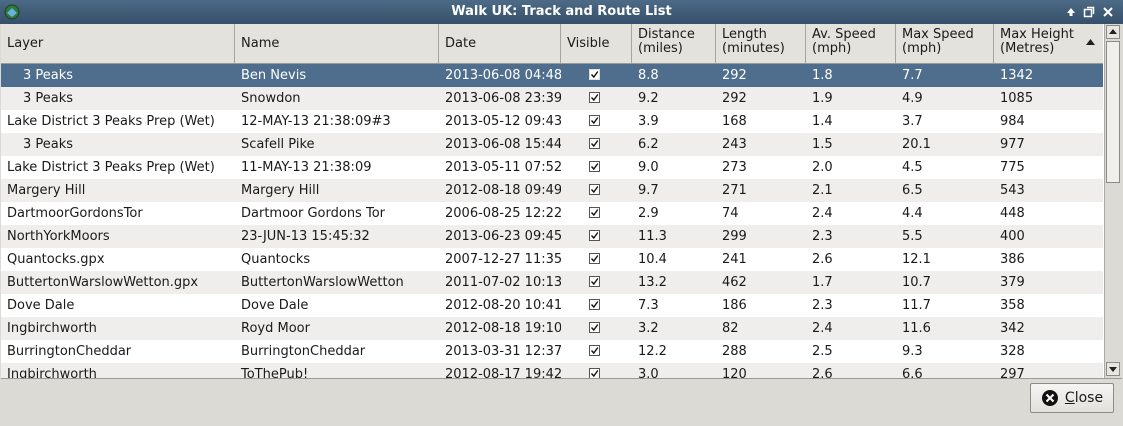 The width and height of the screenshot is (1123, 426). Describe the element at coordinates (945, 43) in the screenshot. I see `column-header-max-speed: Max Speed (mph)` at that location.